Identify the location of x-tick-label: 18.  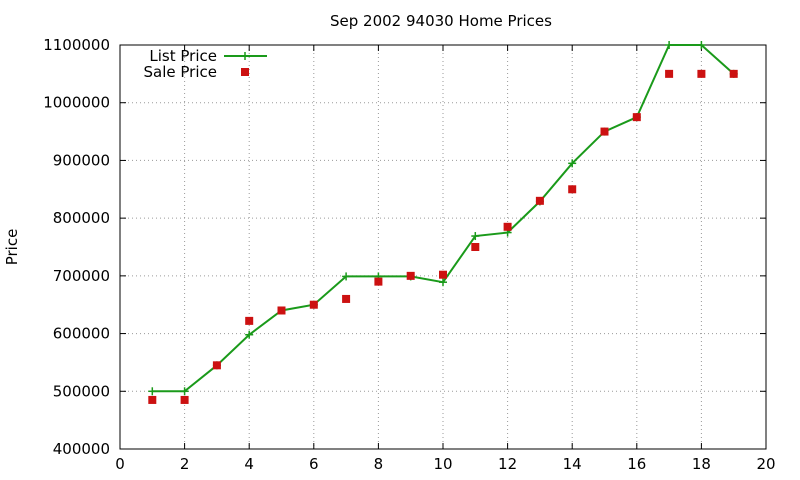
(701, 464).